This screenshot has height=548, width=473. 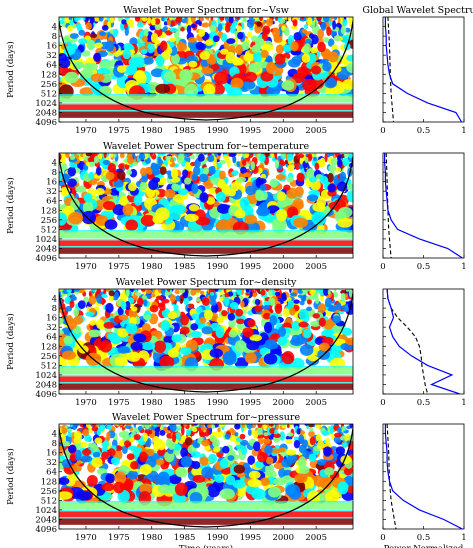 What do you see at coordinates (185, 403) in the screenshot?
I see `x-tick-label: 1985` at bounding box center [185, 403].